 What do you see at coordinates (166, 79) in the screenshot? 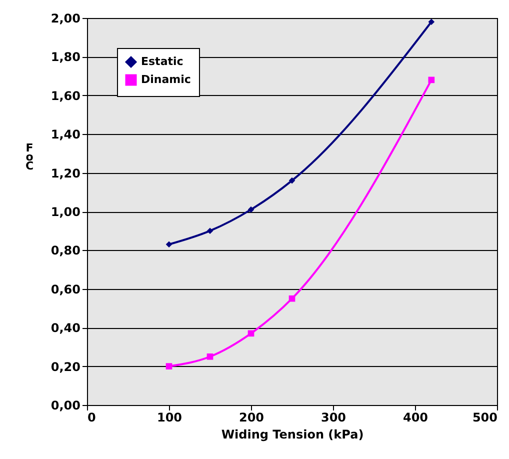
I see `legend-label: Dinamic` at bounding box center [166, 79].